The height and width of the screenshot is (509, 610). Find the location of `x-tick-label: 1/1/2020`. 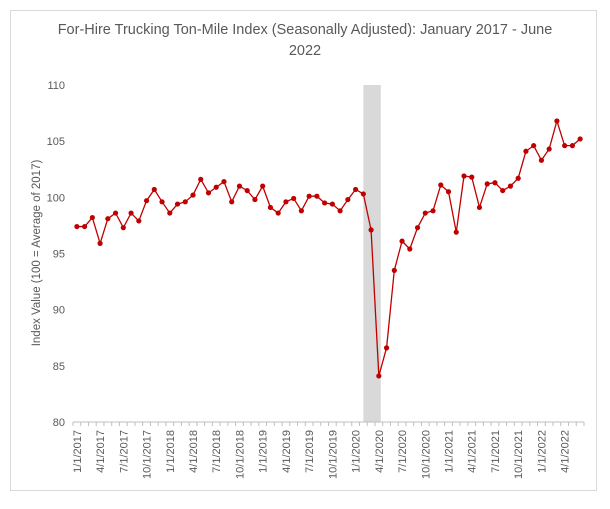

x-tick-label: 1/1/2020 is located at coordinates (357, 451).